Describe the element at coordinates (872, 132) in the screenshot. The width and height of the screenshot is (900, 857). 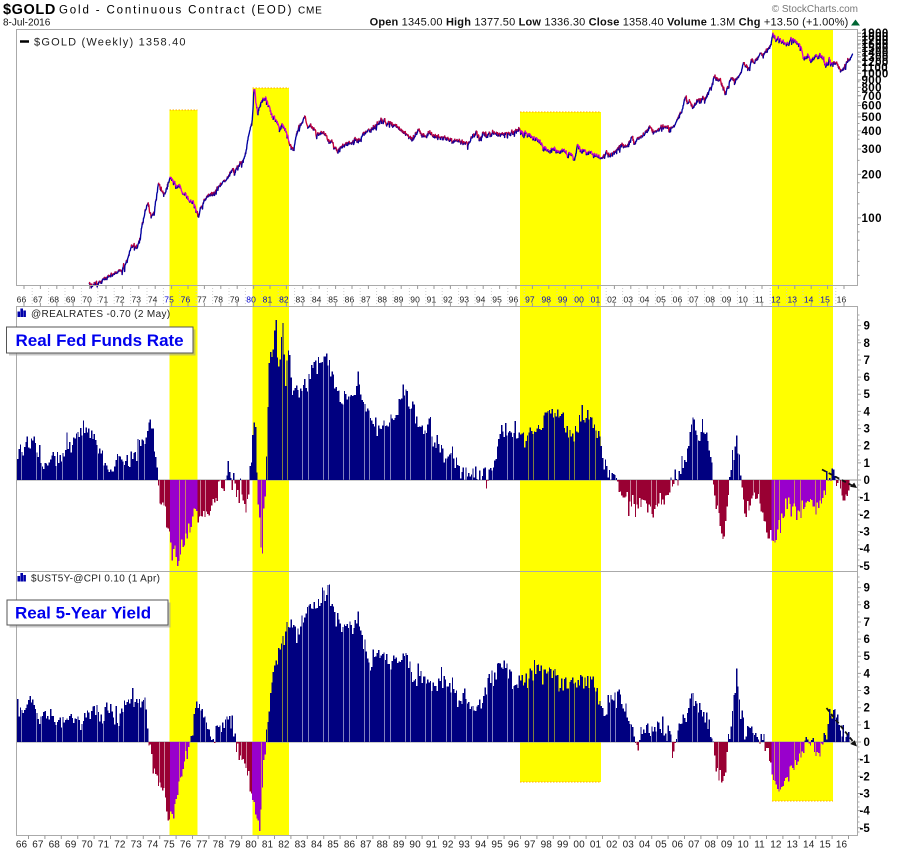
I see `svg-text: 400` at that location.